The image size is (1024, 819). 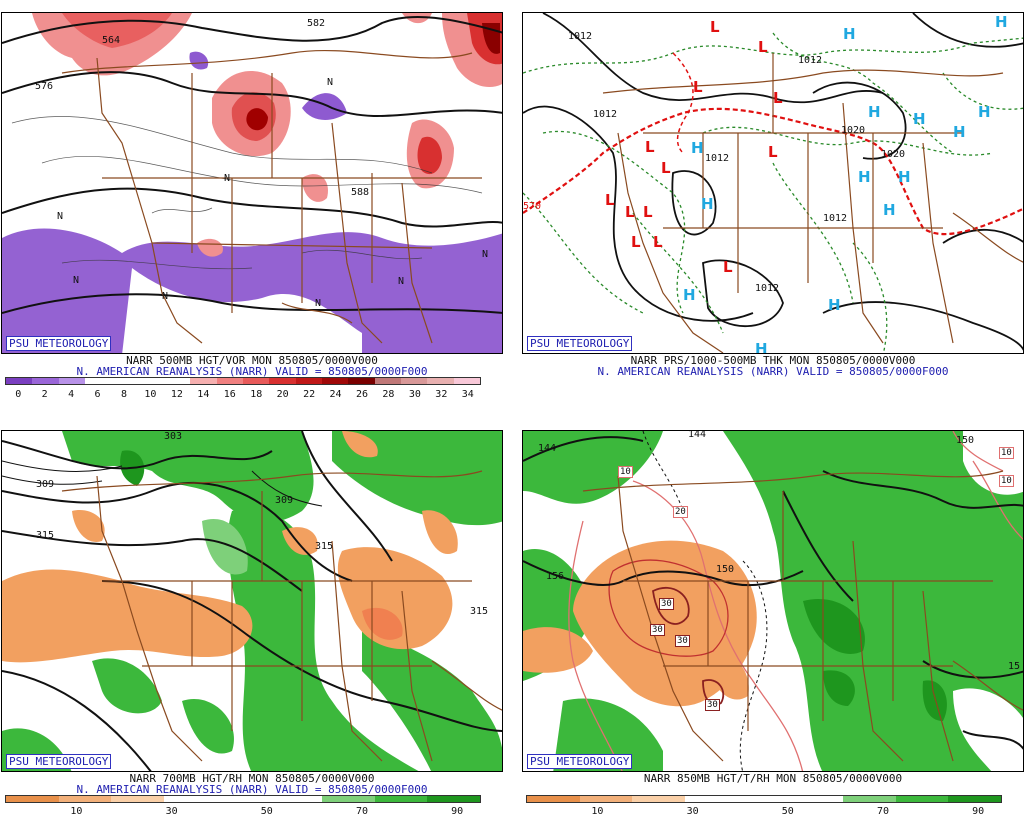 I want to click on colorbar-tick-label: 4, so click(x=71, y=394).